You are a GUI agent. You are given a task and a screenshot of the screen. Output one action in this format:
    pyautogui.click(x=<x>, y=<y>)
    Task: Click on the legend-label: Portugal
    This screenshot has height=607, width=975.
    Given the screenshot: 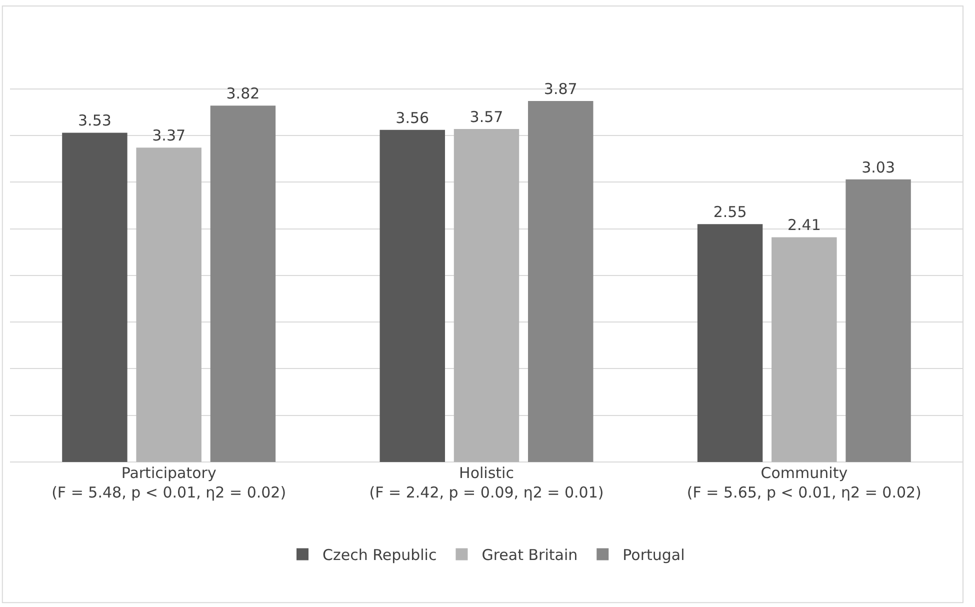 What is the action you would take?
    pyautogui.click(x=653, y=555)
    